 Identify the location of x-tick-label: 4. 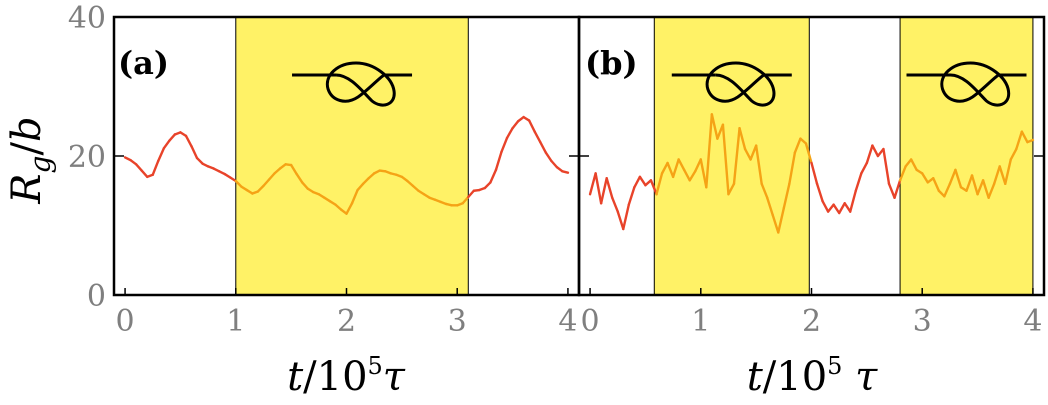
(1032, 321).